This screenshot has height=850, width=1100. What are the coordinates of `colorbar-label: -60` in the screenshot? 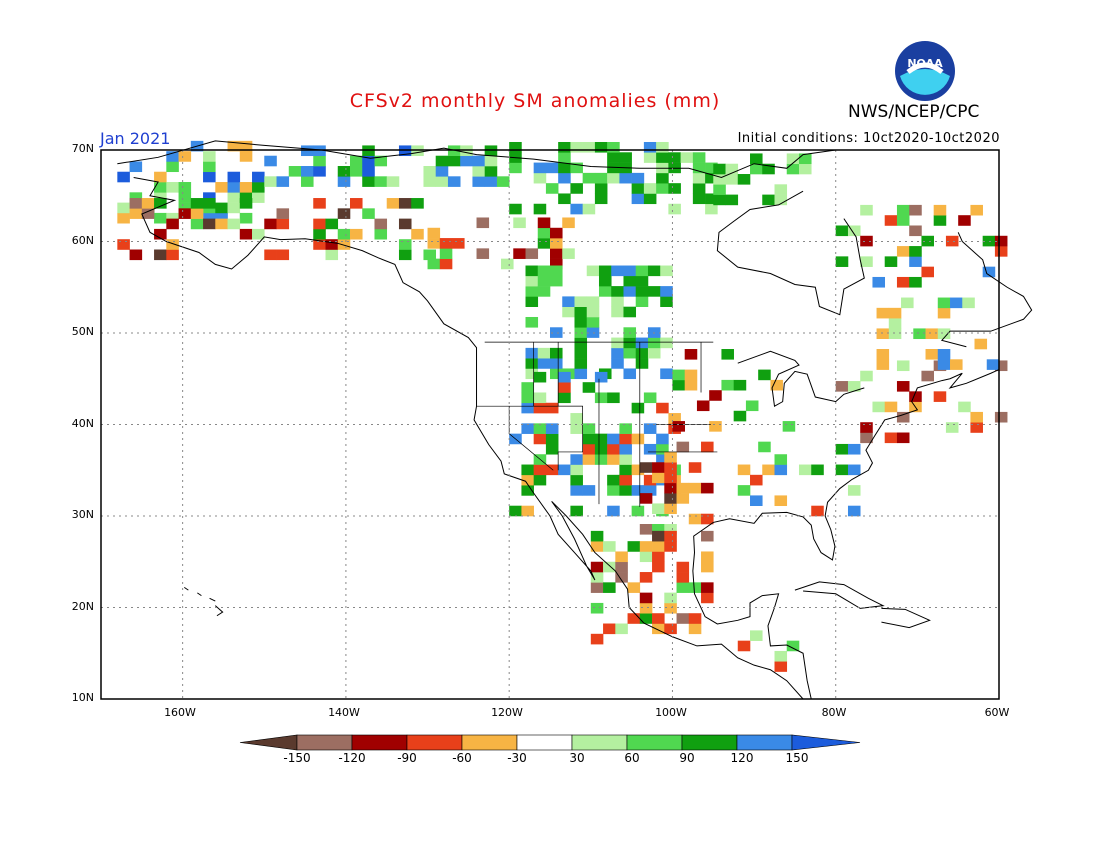 It's located at (462, 758).